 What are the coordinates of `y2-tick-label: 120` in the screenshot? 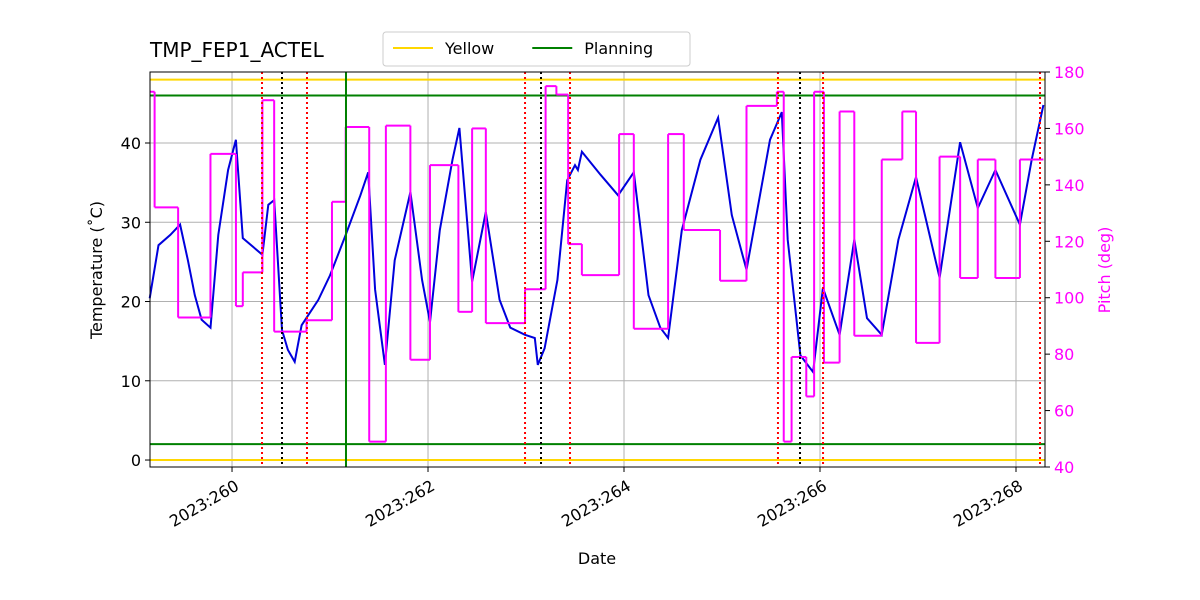 It's located at (1069, 241).